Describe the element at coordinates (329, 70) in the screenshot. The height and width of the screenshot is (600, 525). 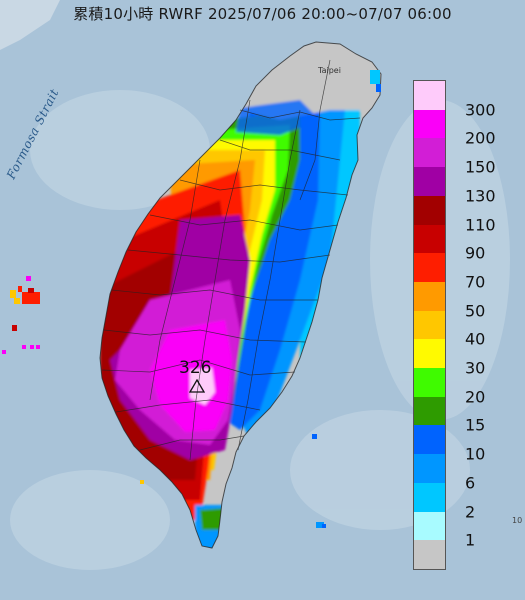
I see `city-label: Taipei` at that location.